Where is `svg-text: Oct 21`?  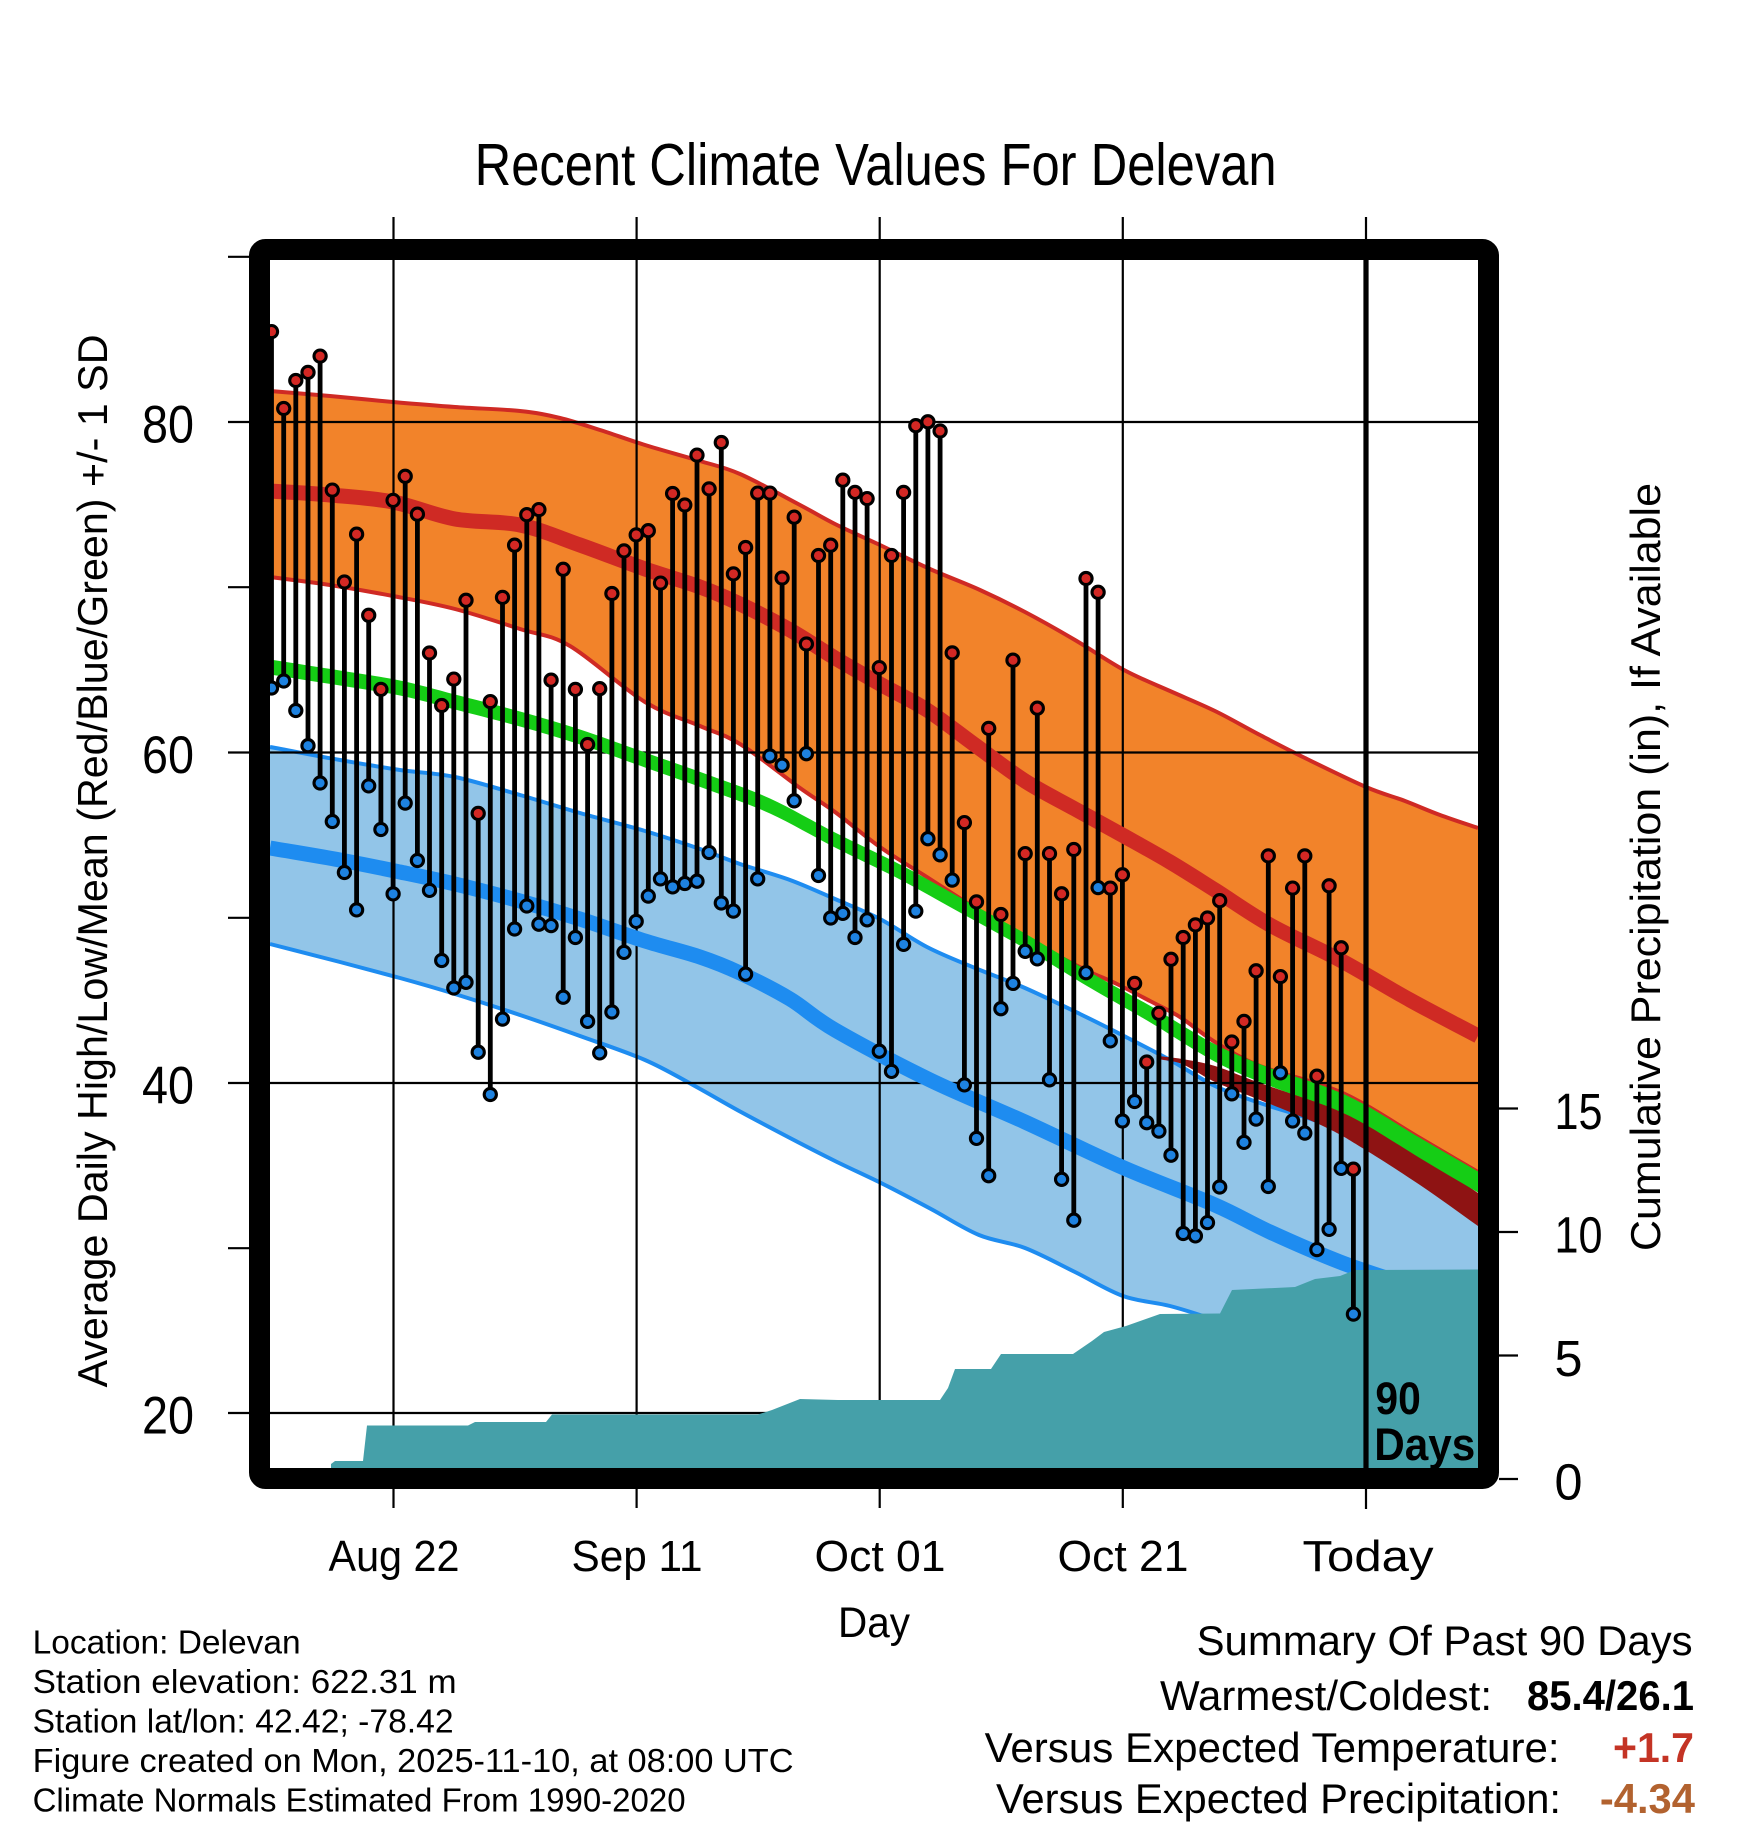 svg-text: Oct 21 is located at coordinates (1123, 1556).